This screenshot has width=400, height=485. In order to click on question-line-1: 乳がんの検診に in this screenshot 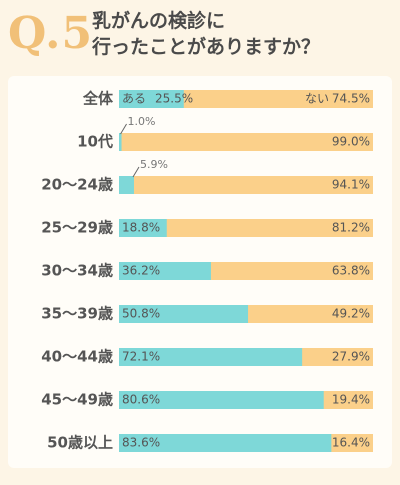, I will do `click(159, 21)`.